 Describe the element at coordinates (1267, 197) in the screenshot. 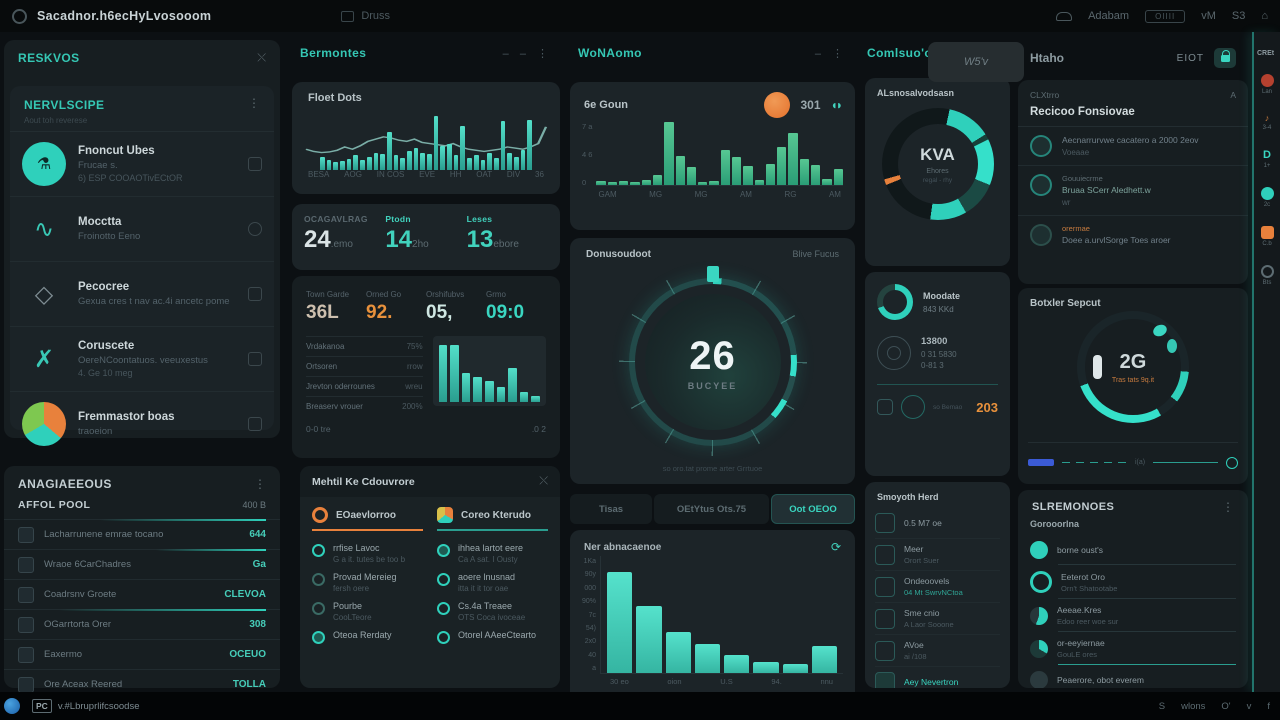

I see `strip-item: 2c` at that location.